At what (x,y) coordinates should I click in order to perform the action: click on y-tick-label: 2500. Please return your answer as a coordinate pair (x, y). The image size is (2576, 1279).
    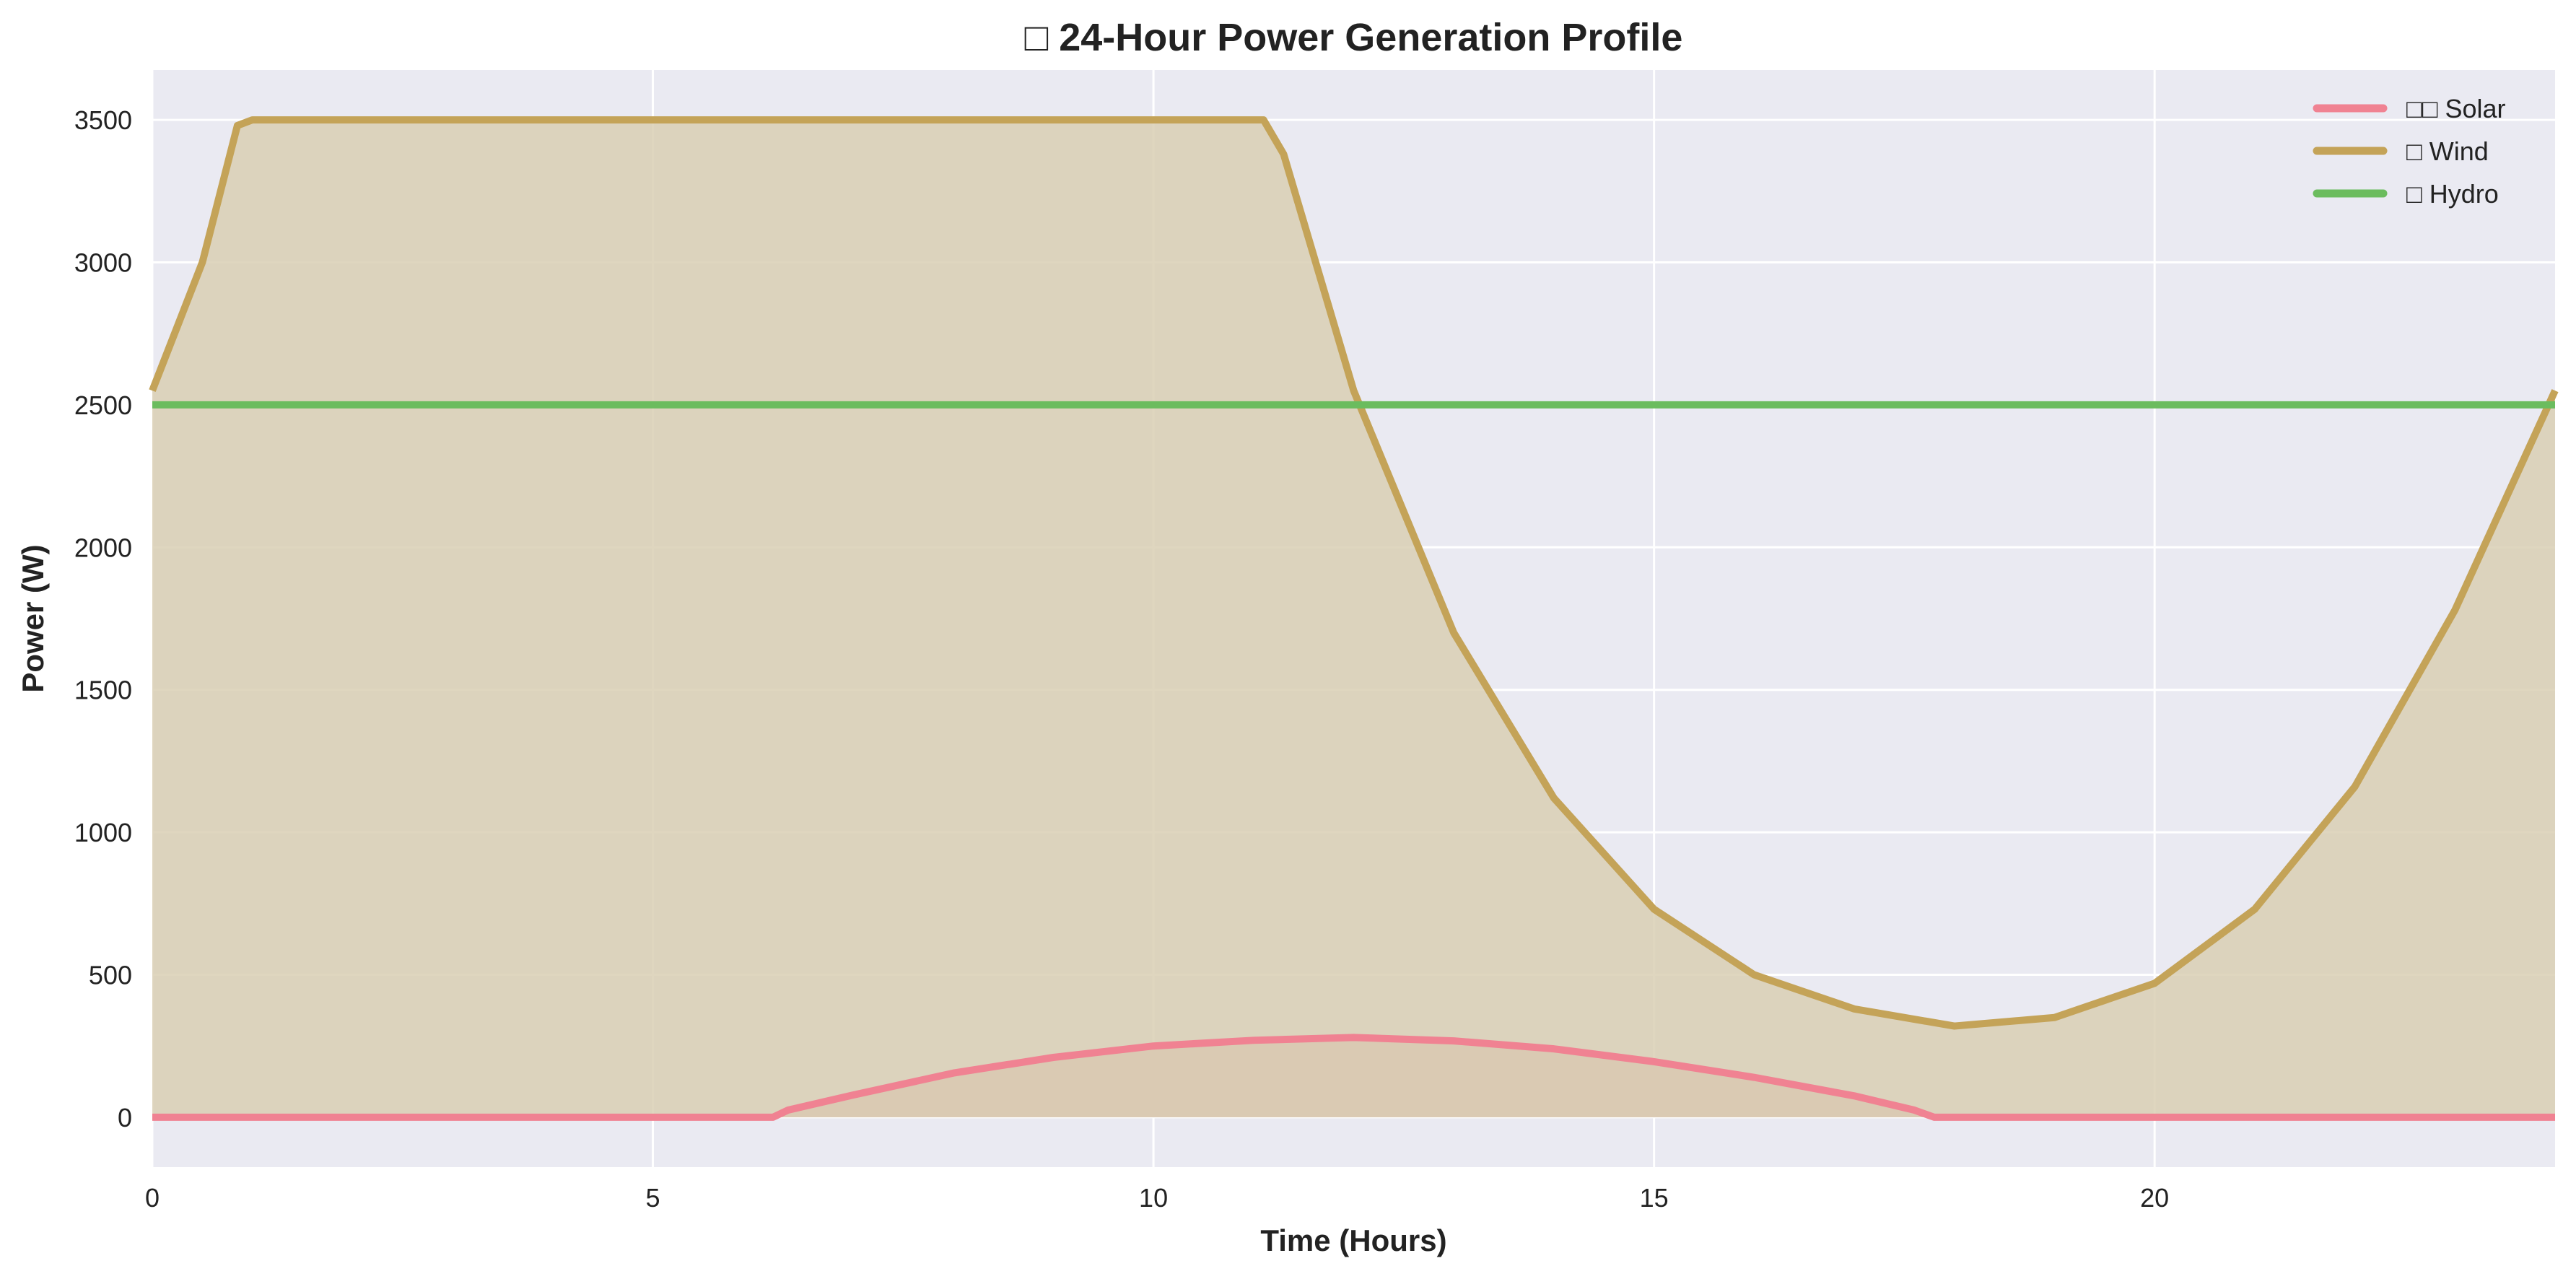
    Looking at the image, I should click on (103, 405).